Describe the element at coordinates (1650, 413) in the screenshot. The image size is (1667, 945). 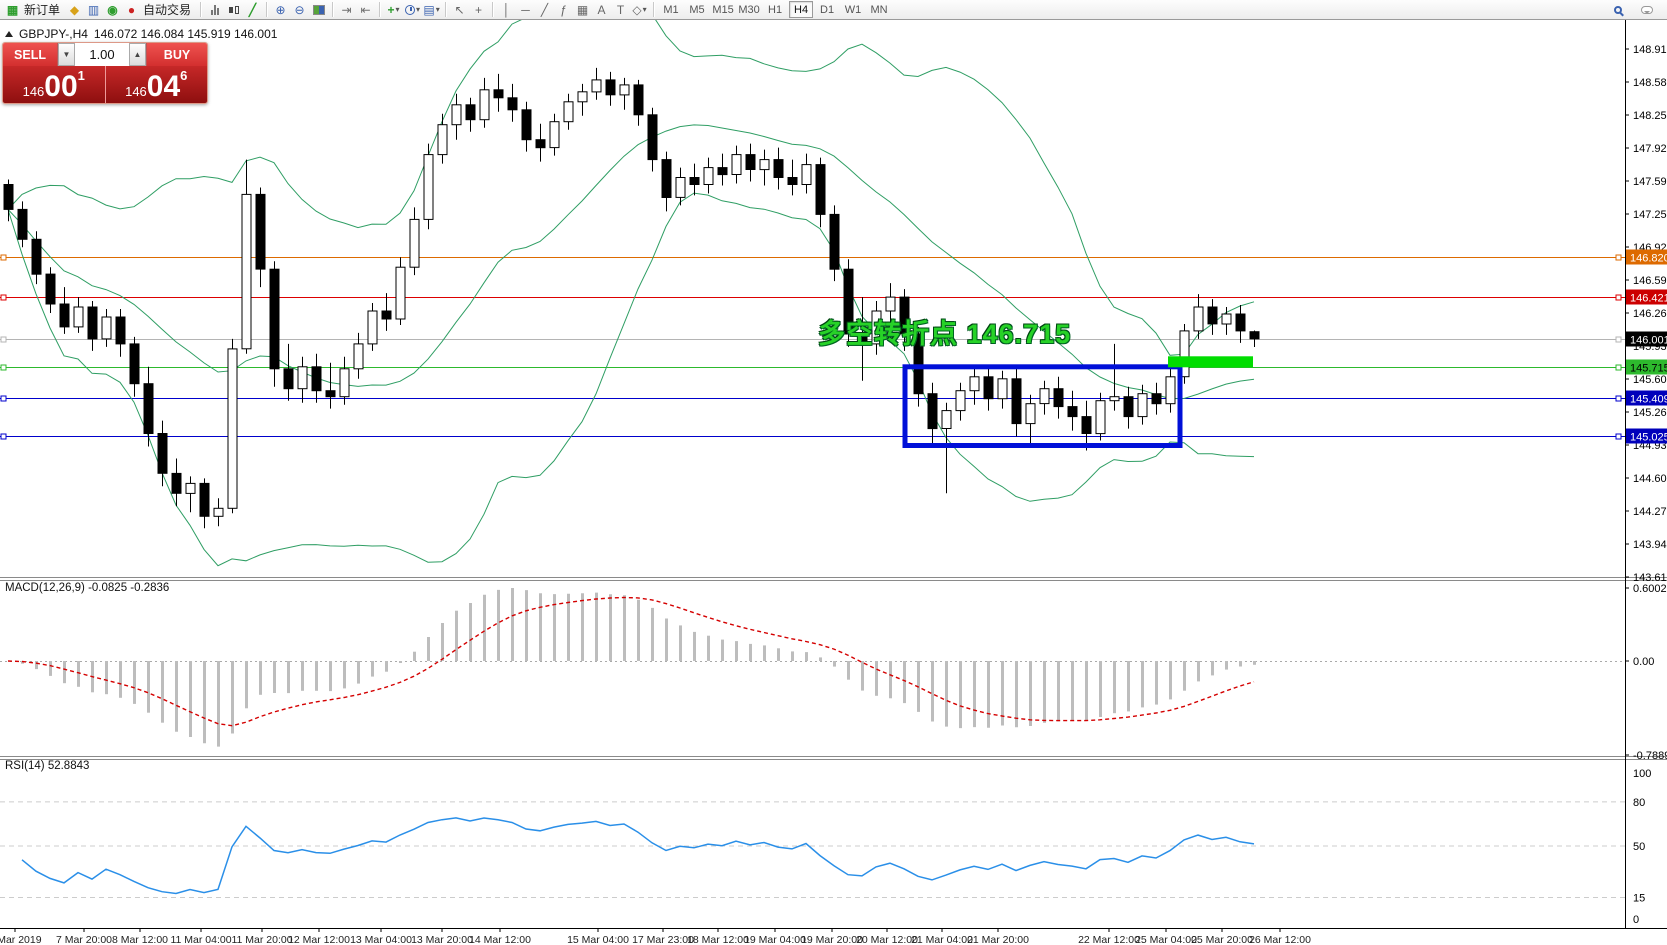
I see `svg-text: 145.260` at that location.